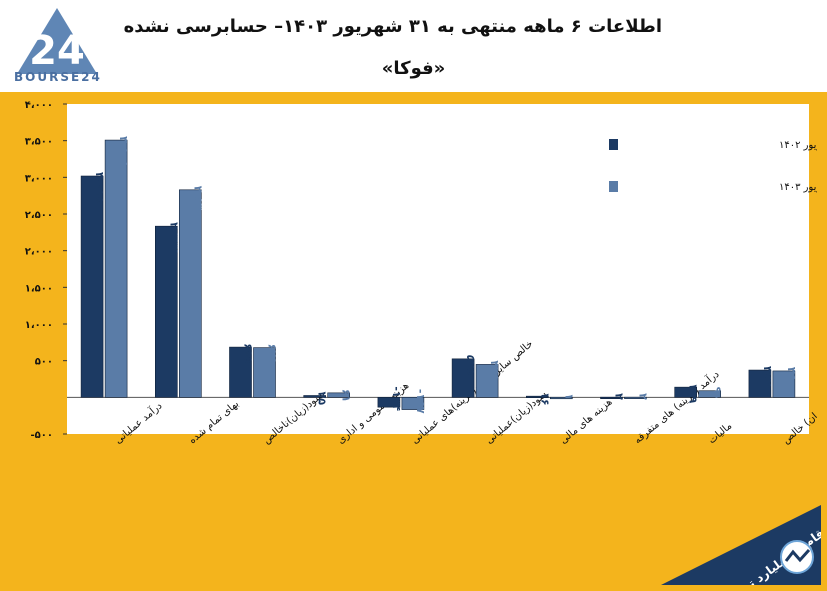  What do you see at coordinates (39, 142) in the screenshot?
I see `y-tick-label: ۳،۵۰۰` at bounding box center [39, 142].